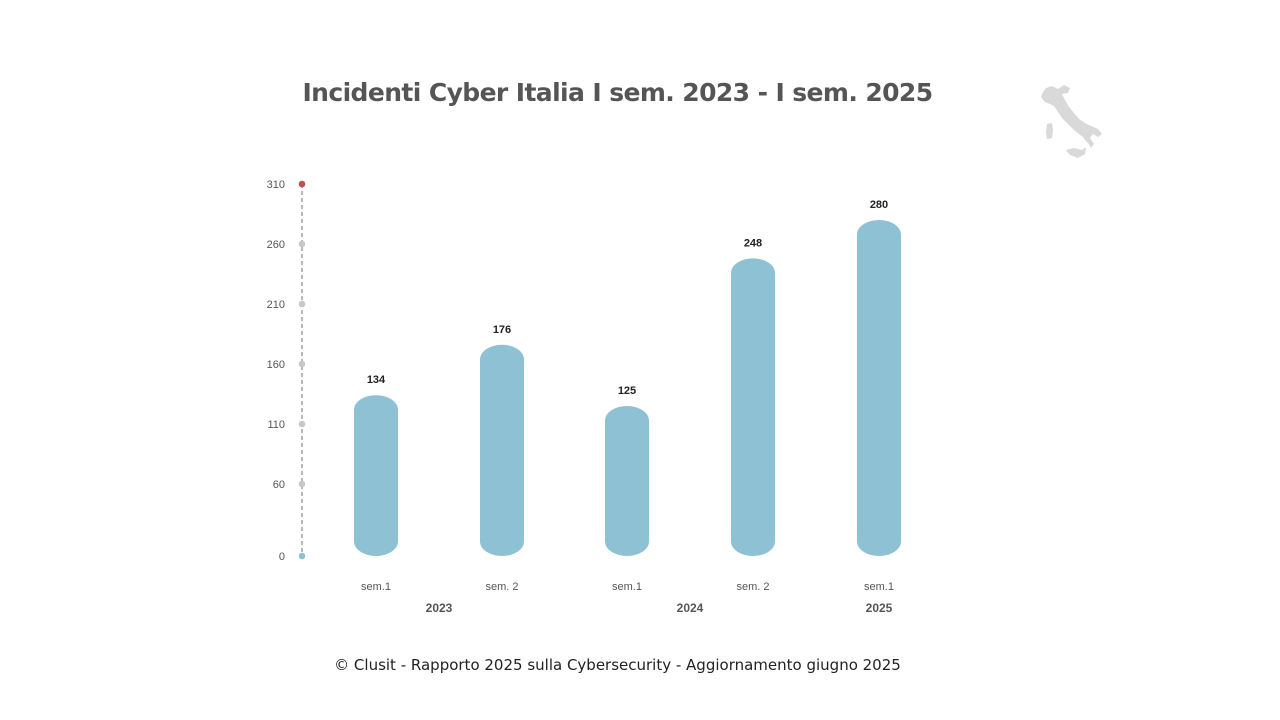 Image resolution: width=1280 pixels, height=720 pixels. What do you see at coordinates (276, 185) in the screenshot?
I see `y-tick-label: 310` at bounding box center [276, 185].